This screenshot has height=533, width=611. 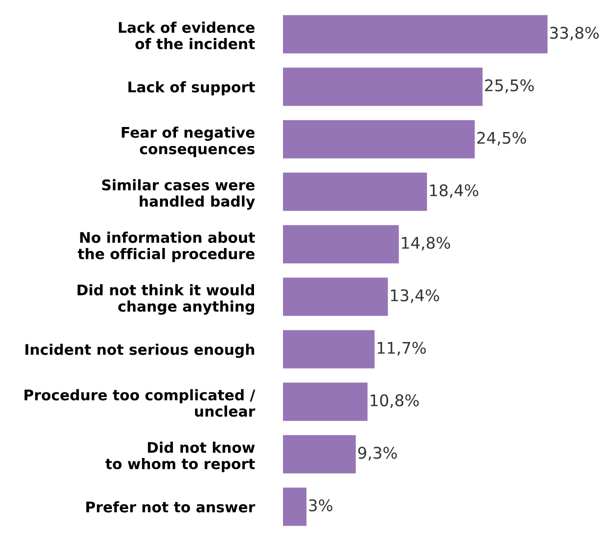 I want to click on y-tick-label: Prefer not to answer, so click(x=171, y=506).